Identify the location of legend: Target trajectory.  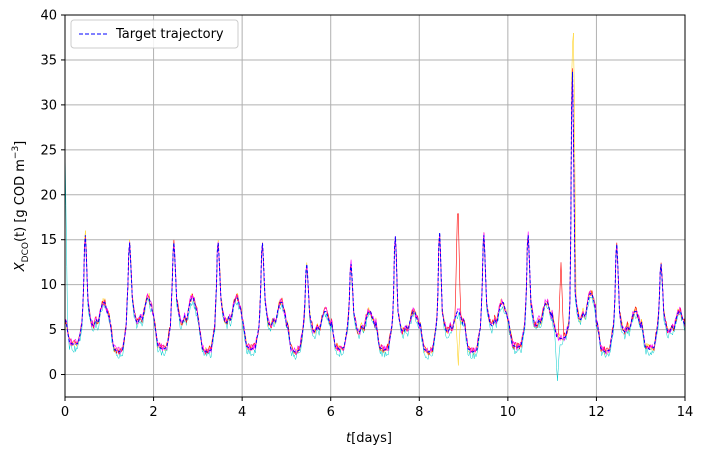
(154, 34).